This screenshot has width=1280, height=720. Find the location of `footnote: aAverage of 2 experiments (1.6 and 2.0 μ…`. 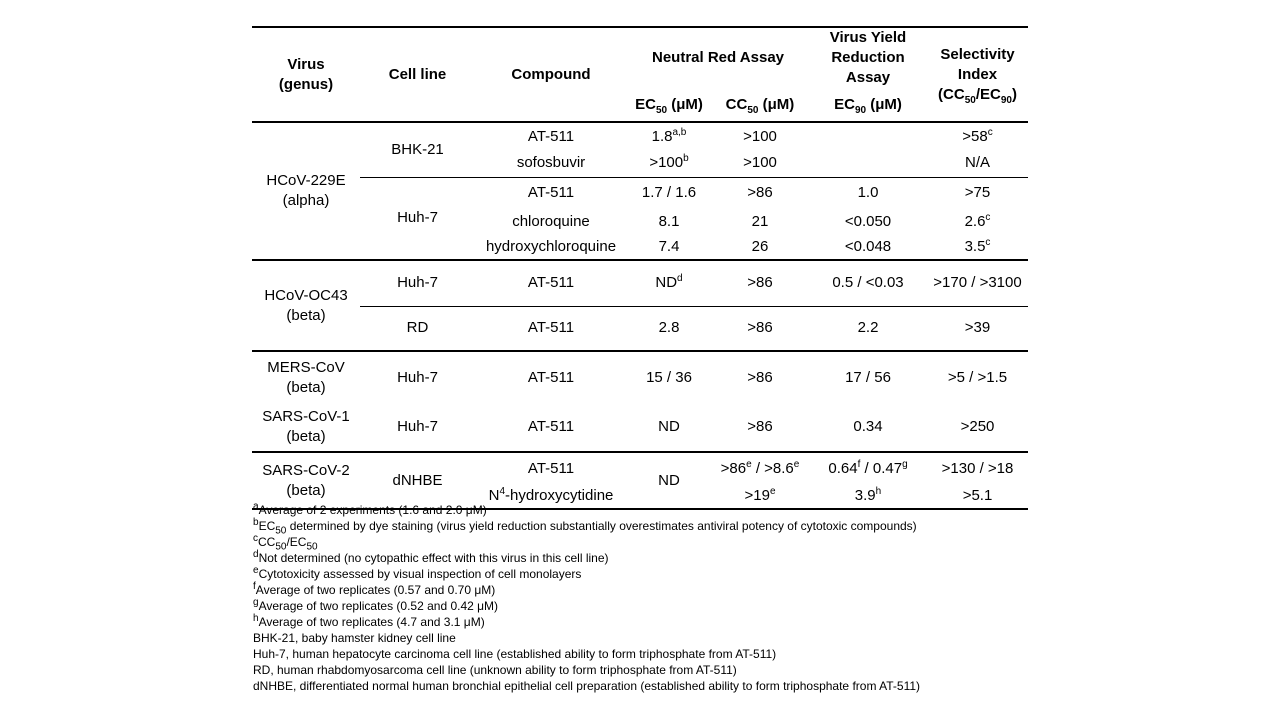

footnote: aAverage of 2 experiments (1.6 and 2.0 μ… is located at coordinates (370, 509).